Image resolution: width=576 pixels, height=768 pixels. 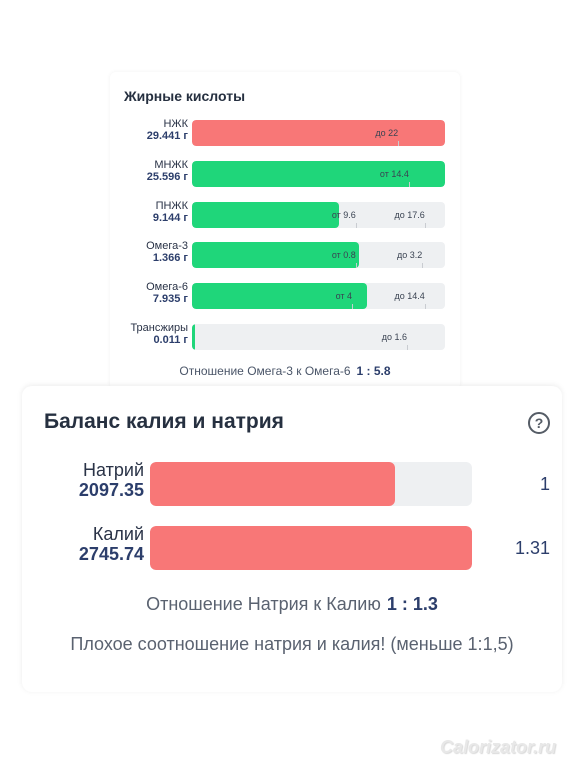 What do you see at coordinates (263, 604) in the screenshot?
I see `sodium-potassium-ratio-label: Отношение Натрия к Калию` at bounding box center [263, 604].